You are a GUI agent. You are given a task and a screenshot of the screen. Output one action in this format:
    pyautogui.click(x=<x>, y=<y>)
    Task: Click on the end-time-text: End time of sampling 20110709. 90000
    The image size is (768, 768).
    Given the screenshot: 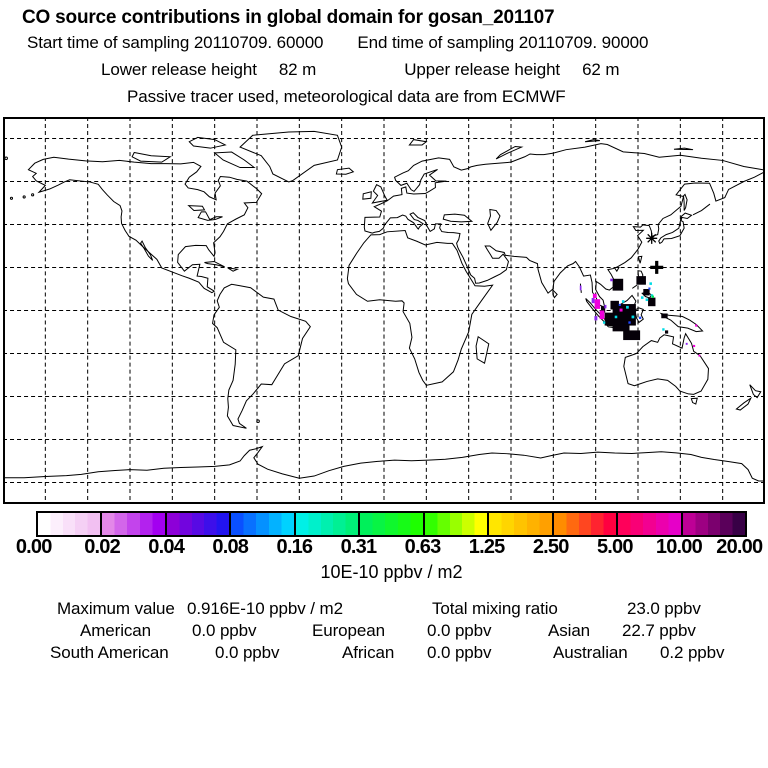 What is the action you would take?
    pyautogui.click(x=503, y=42)
    